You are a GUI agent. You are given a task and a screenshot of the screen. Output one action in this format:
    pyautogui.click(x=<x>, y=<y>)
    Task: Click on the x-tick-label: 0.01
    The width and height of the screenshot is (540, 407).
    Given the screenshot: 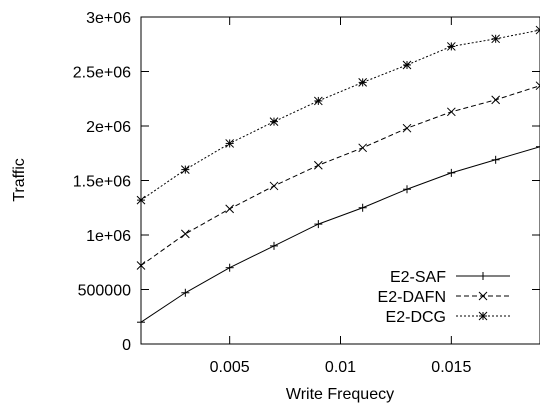 What is the action you would take?
    pyautogui.click(x=340, y=367)
    